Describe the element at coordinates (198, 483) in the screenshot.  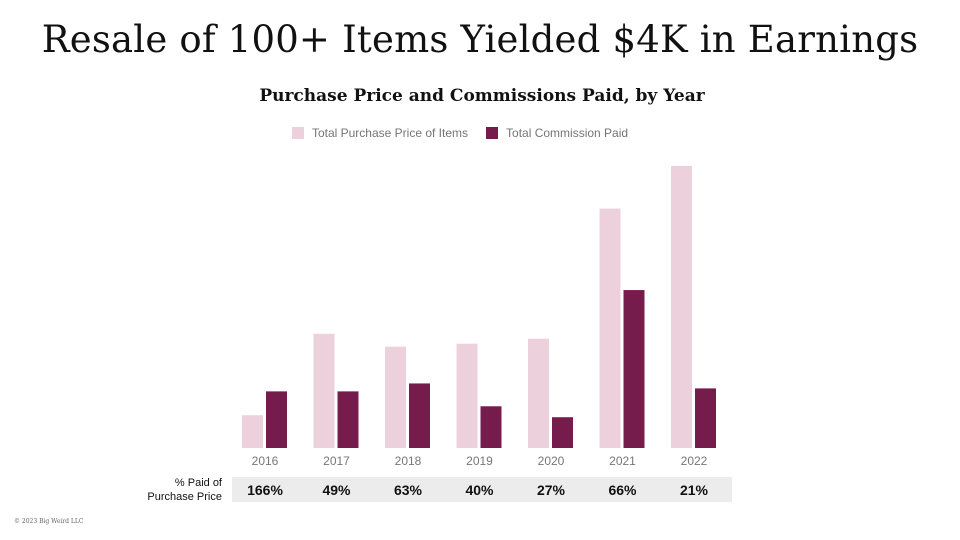
I see `pct-paid-label-line1: % Paid of` at that location.